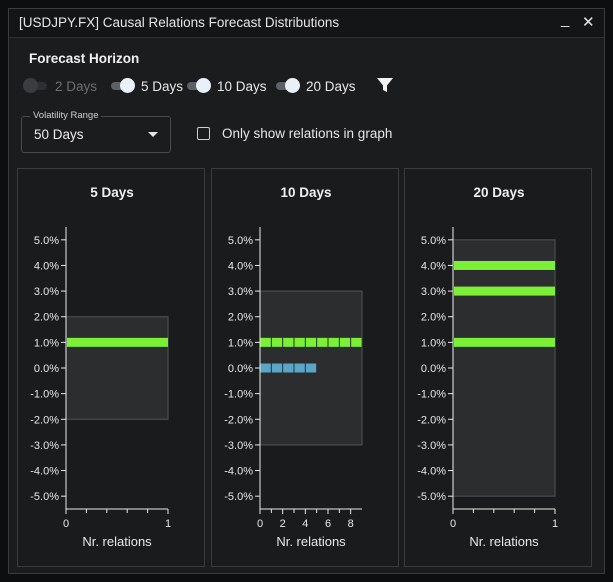 This screenshot has height=582, width=613. I want to click on toggle-10-days: 10 Days, so click(226, 86).